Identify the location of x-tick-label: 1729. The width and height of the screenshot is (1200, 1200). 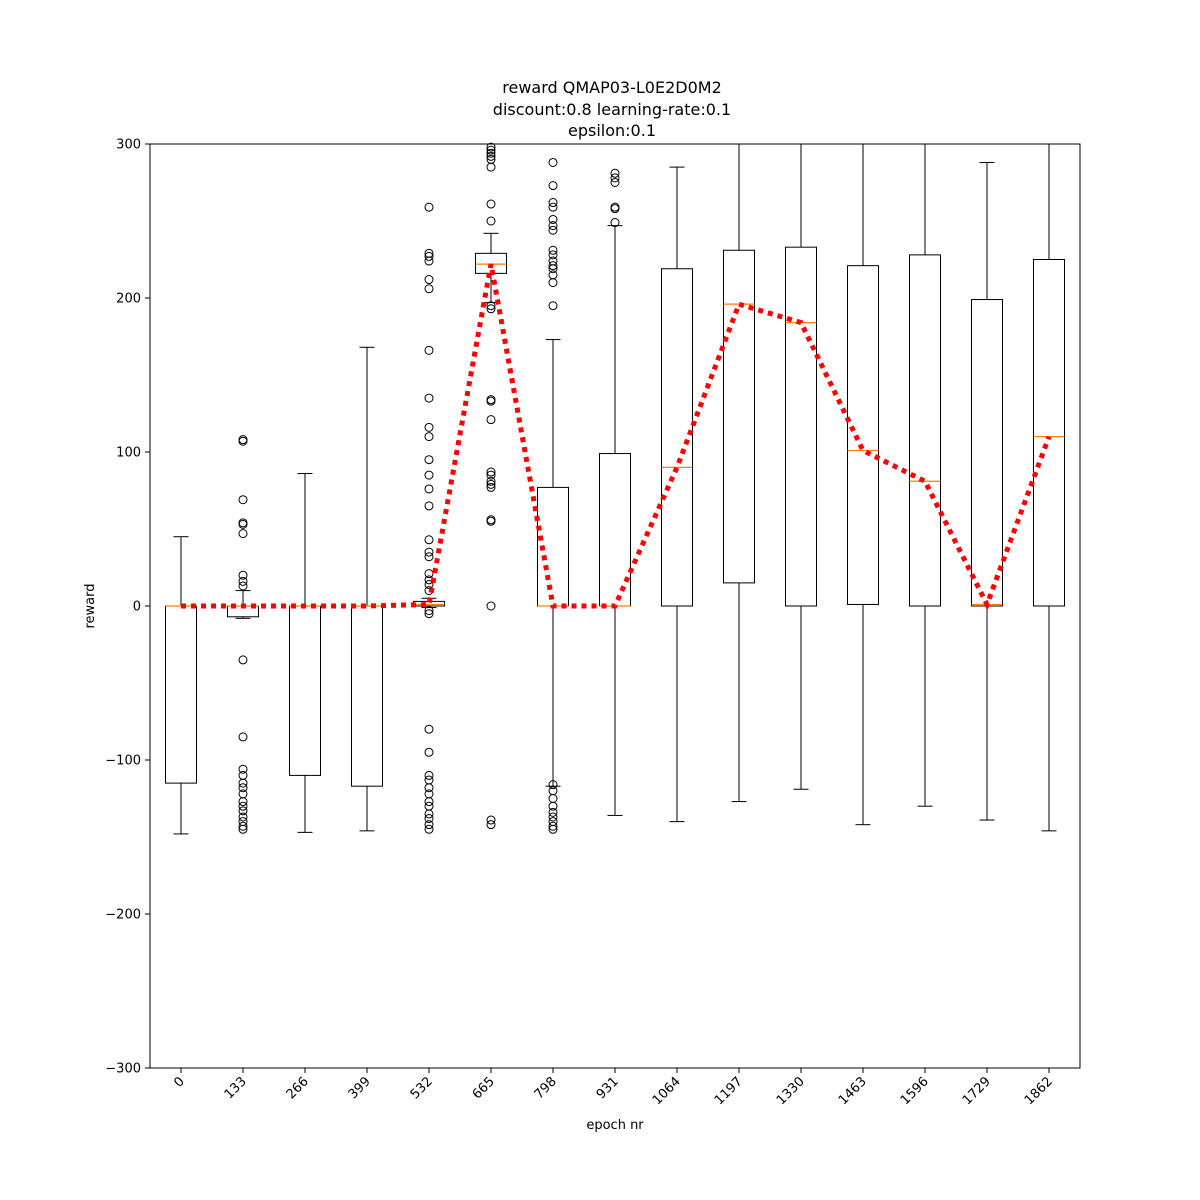
(977, 1091).